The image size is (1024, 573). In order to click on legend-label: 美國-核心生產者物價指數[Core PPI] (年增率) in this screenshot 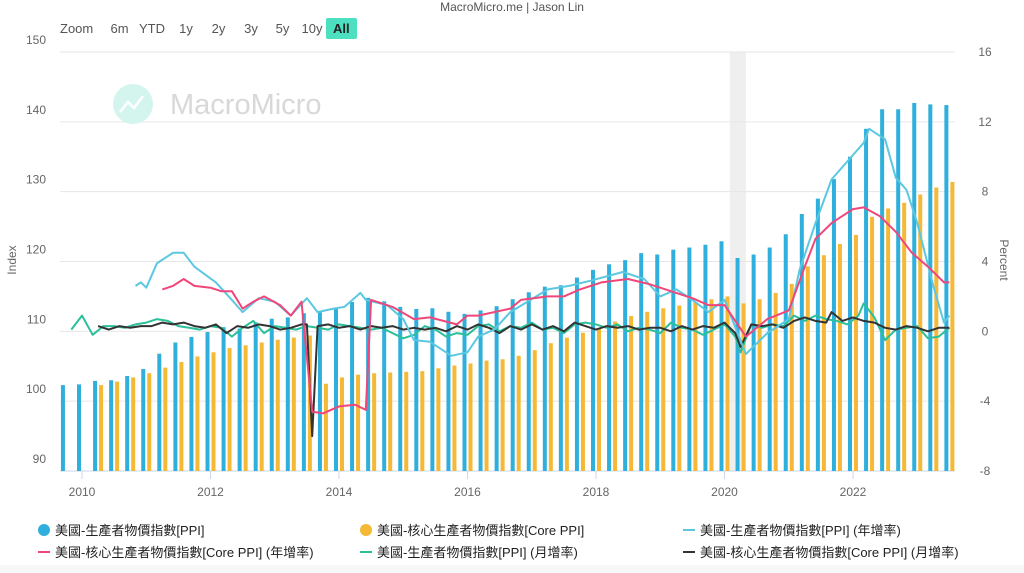, I will do `click(184, 552)`.